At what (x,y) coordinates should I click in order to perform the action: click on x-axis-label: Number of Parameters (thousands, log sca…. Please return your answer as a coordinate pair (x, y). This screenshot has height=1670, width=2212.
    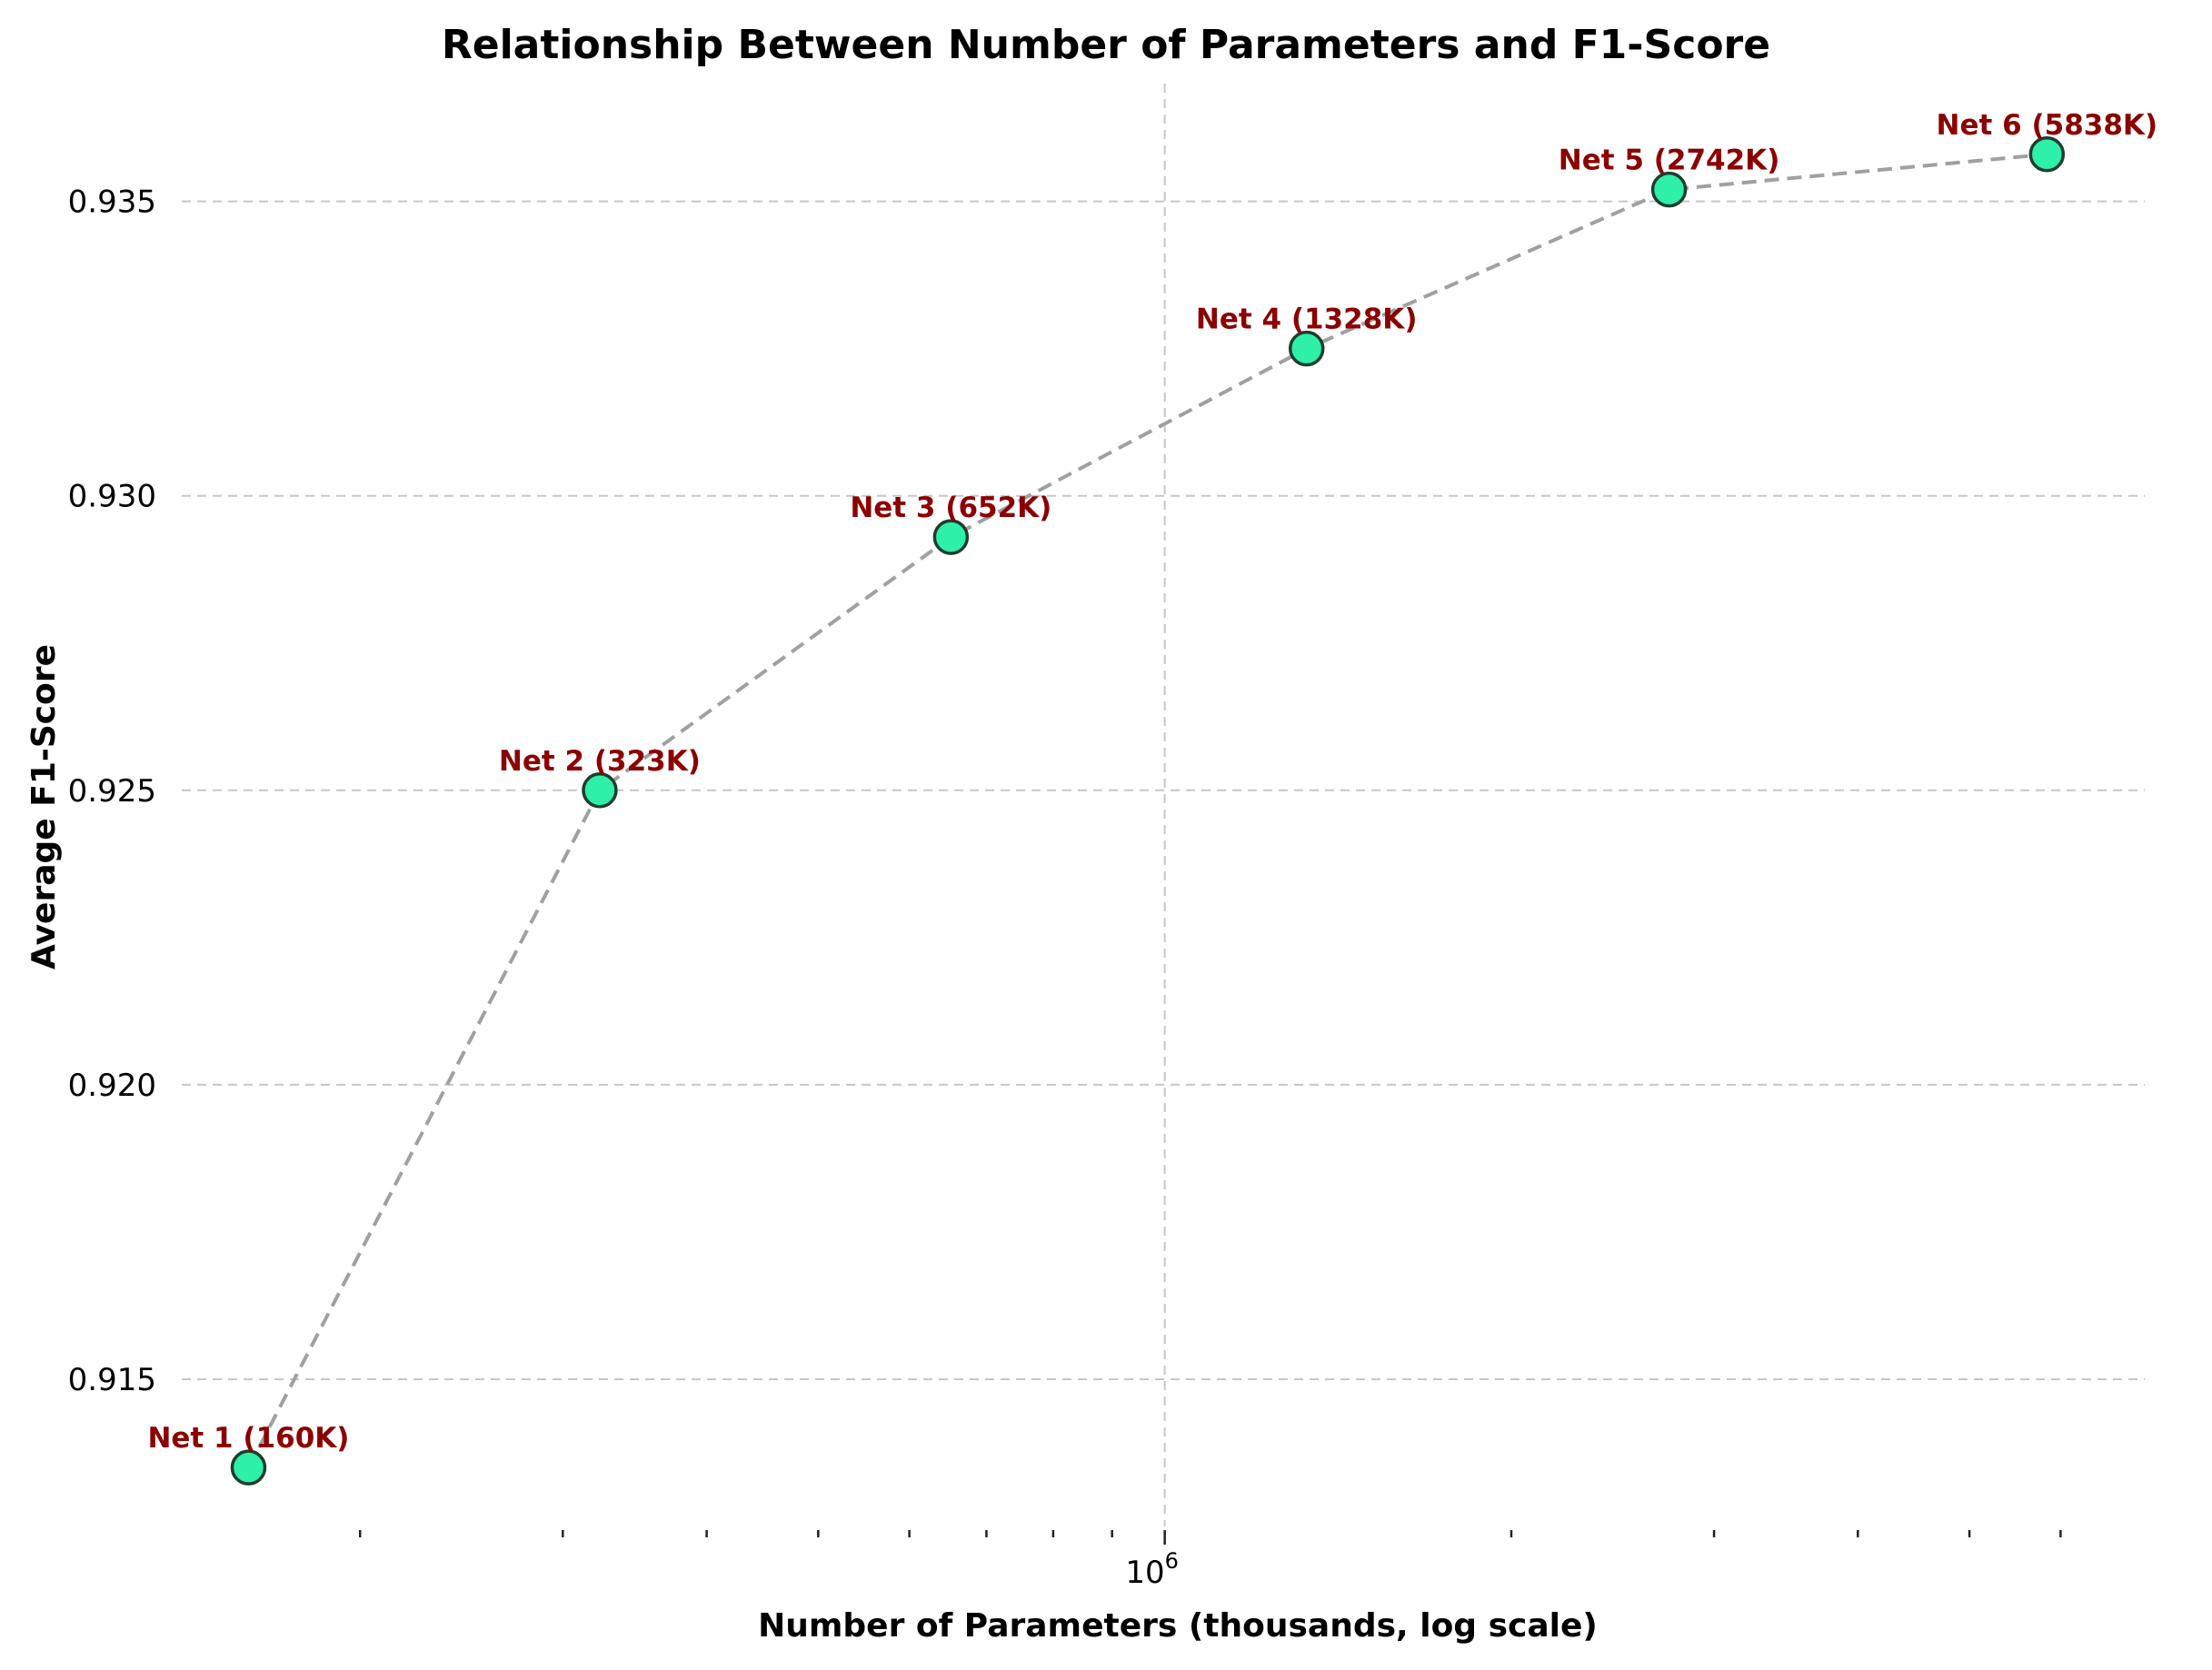
    Looking at the image, I should click on (1178, 1626).